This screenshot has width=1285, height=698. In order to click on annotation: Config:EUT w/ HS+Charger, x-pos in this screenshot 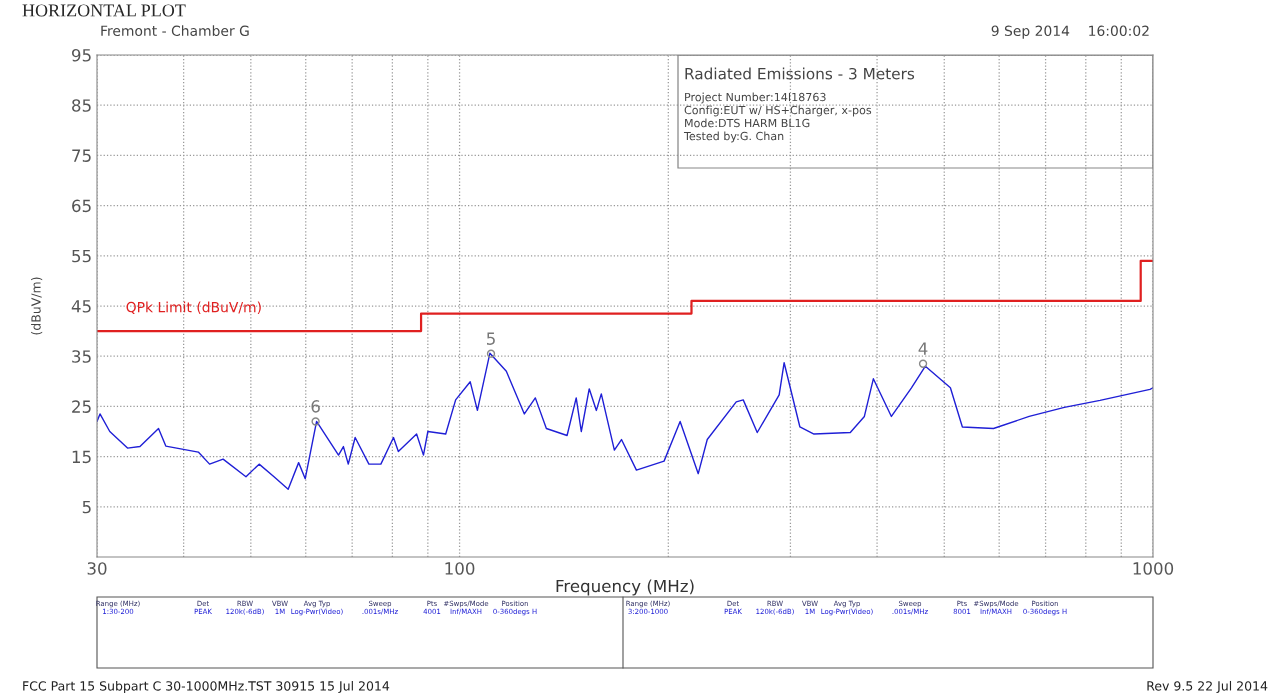, I will do `click(778, 111)`.